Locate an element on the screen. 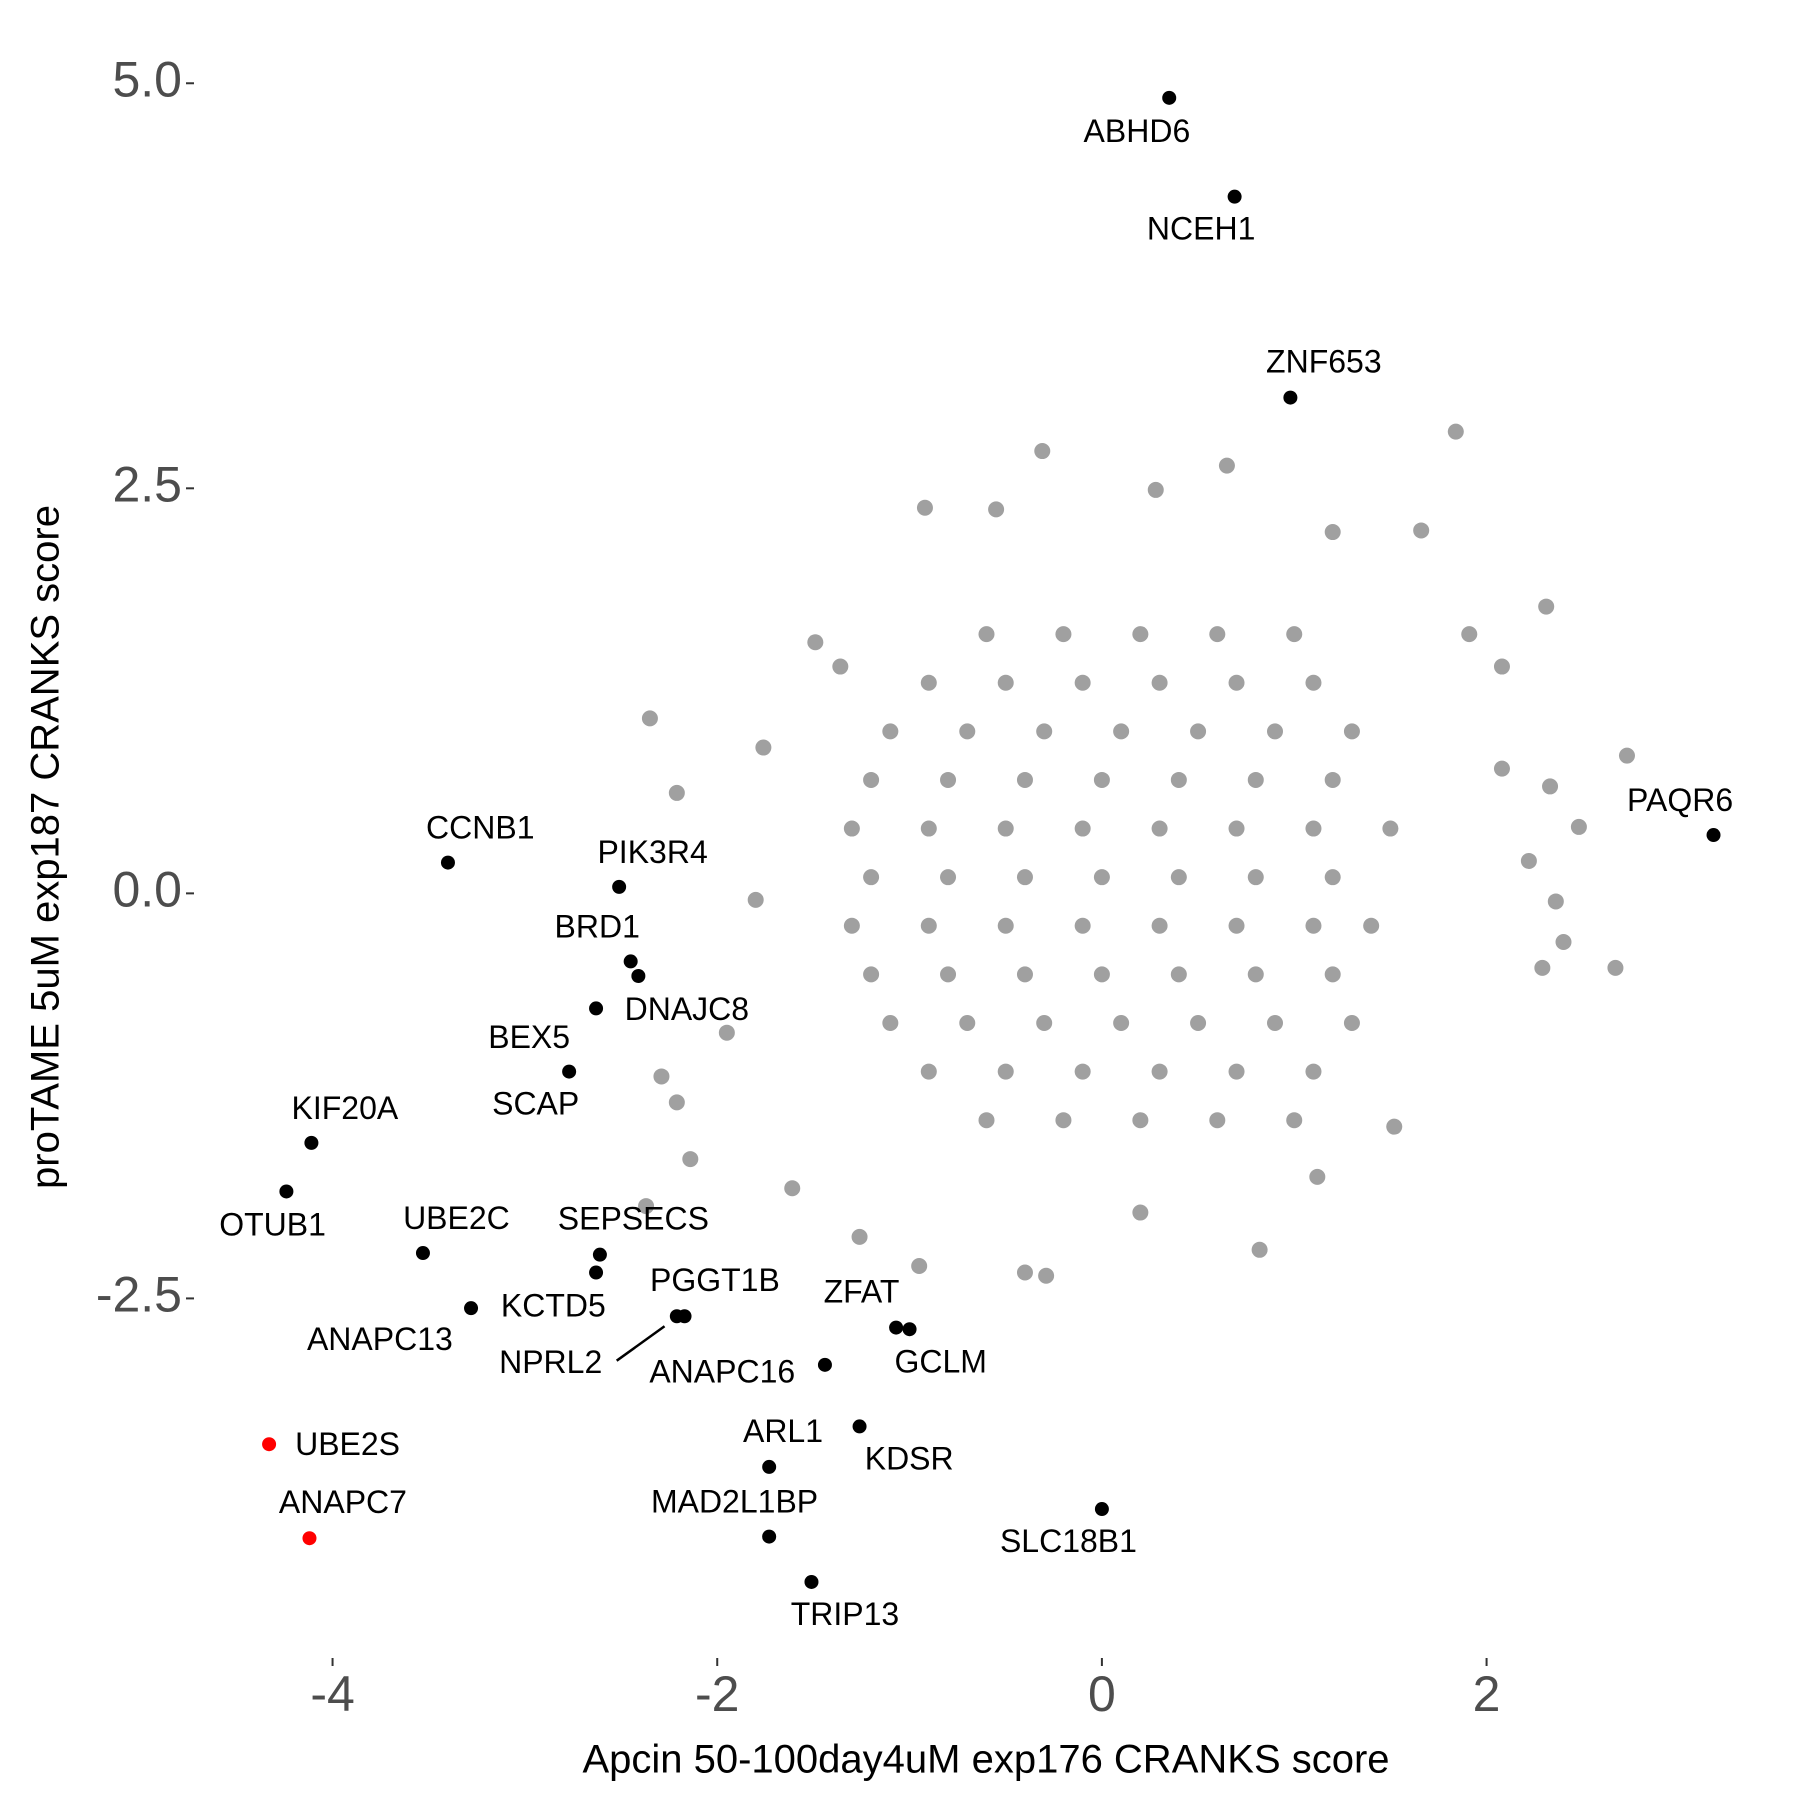 The width and height of the screenshot is (1800, 1800). point-label: PGGT1B is located at coordinates (715, 1280).